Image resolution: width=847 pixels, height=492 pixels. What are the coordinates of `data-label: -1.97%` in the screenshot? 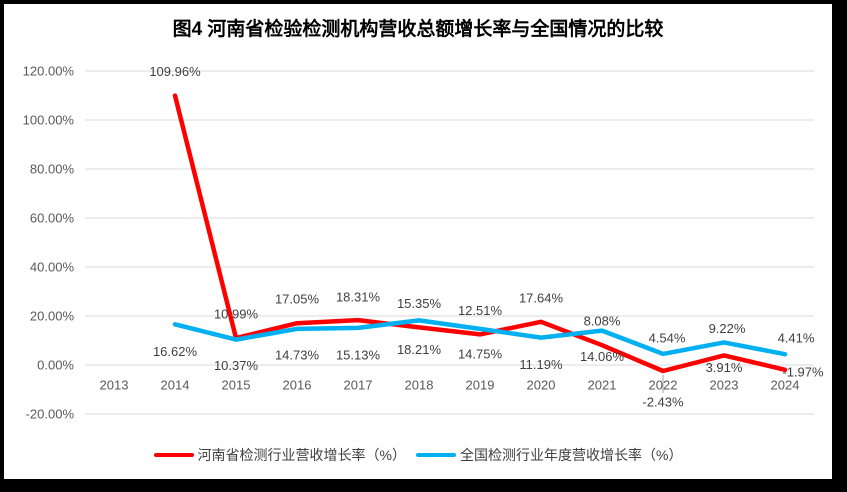 It's located at (803, 371).